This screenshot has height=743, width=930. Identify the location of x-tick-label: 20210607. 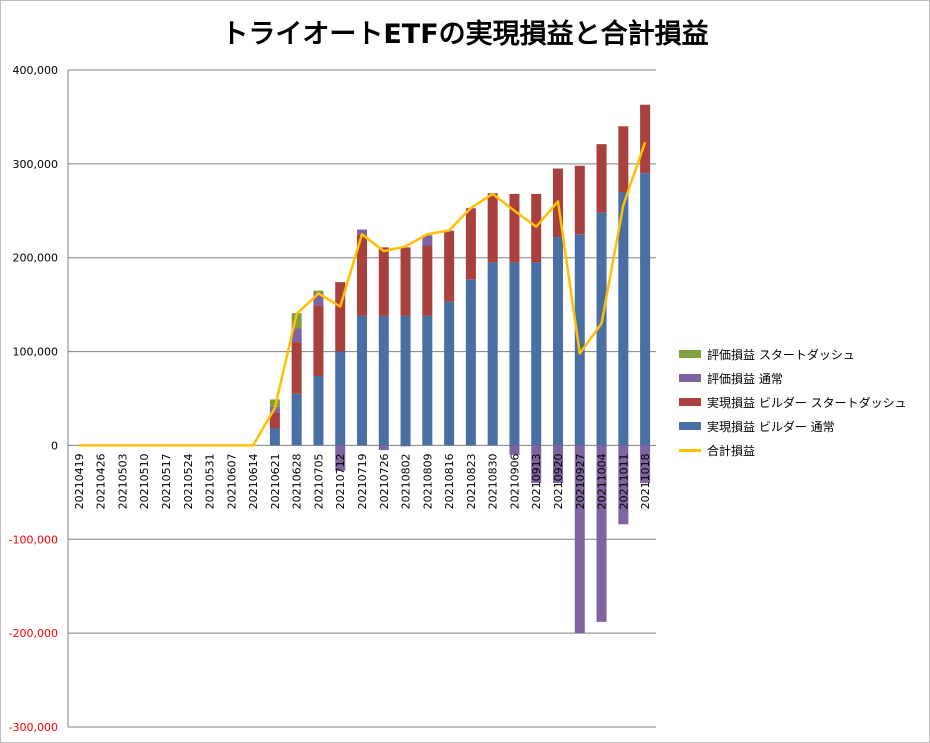
(231, 481).